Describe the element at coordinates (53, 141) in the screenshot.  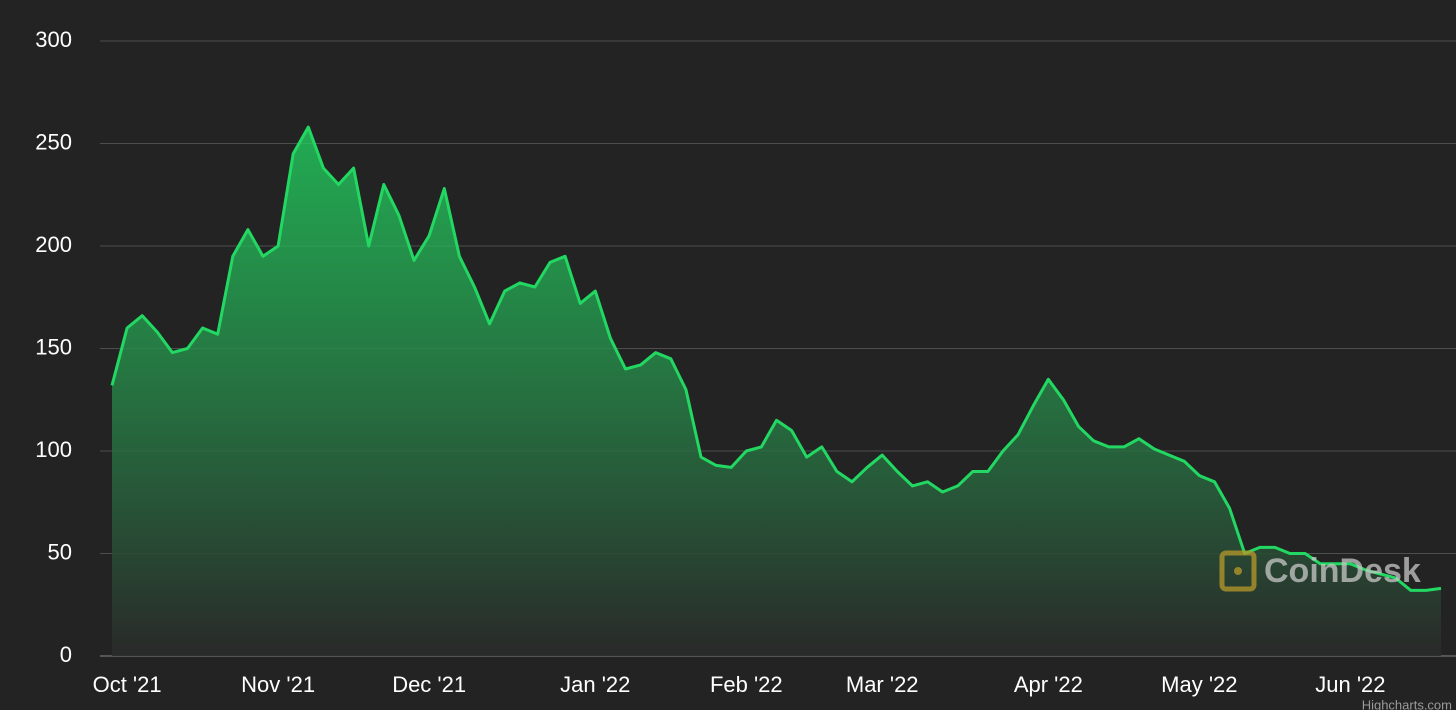
I see `y-tick-label: 250` at that location.